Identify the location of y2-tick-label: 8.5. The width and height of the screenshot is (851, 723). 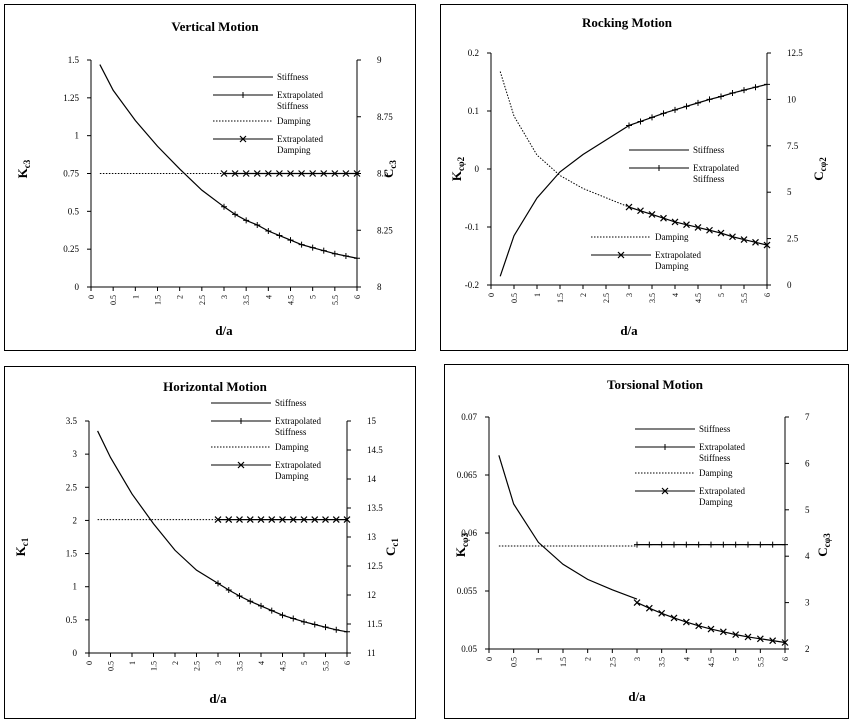
(383, 174).